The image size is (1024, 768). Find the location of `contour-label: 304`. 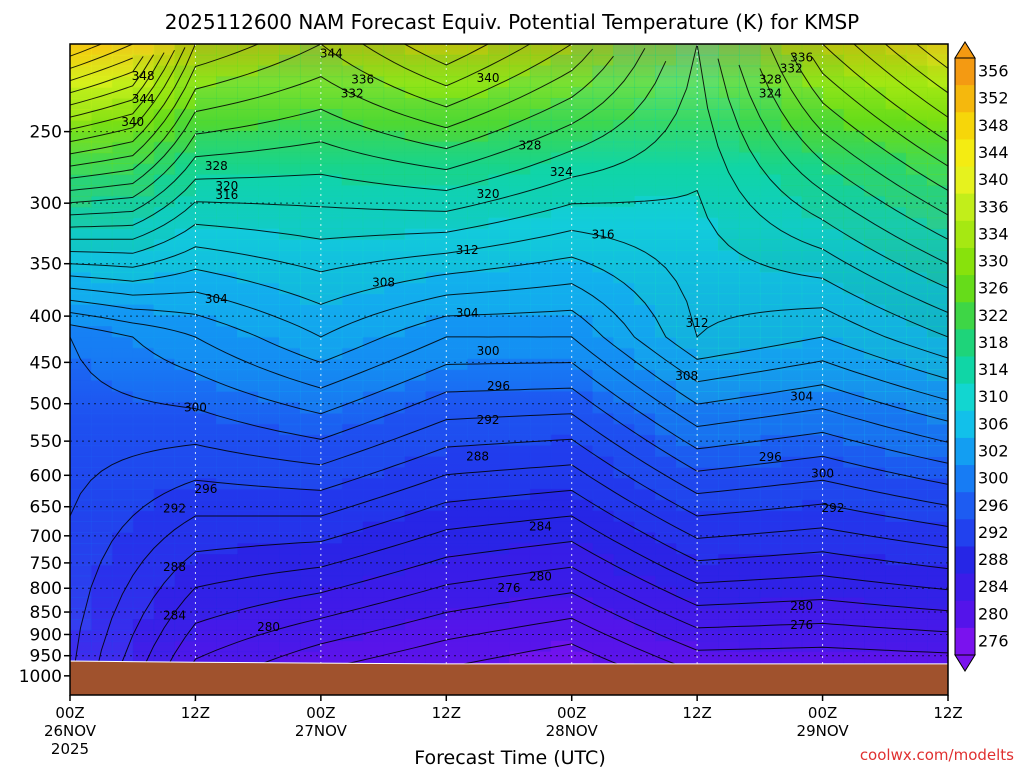

contour-label: 304 is located at coordinates (801, 397).